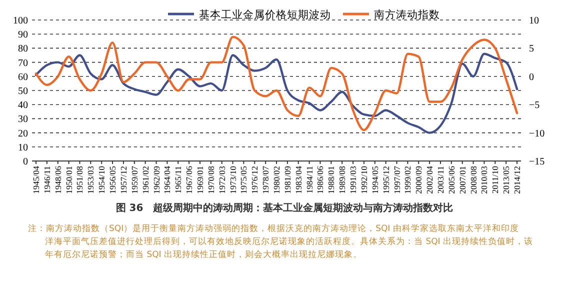  What do you see at coordinates (331, 180) in the screenshot?
I see `x-tick-label: 1988/01` at bounding box center [331, 180].